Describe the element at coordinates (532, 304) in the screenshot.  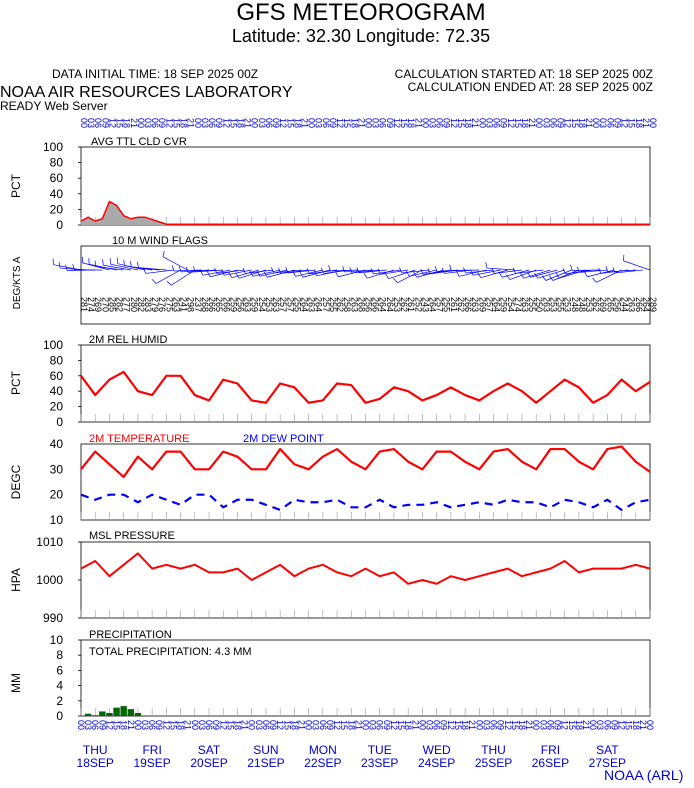
I see `wind-dir-label: 255` at that location.